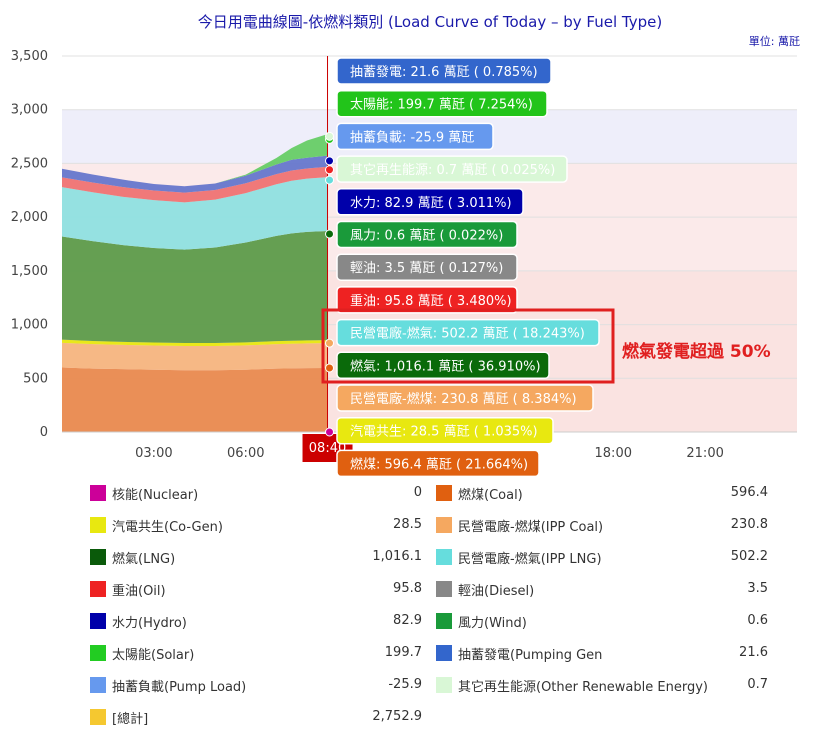 This screenshot has width=819, height=743. I want to click on legend-value: 199.7, so click(403, 652).